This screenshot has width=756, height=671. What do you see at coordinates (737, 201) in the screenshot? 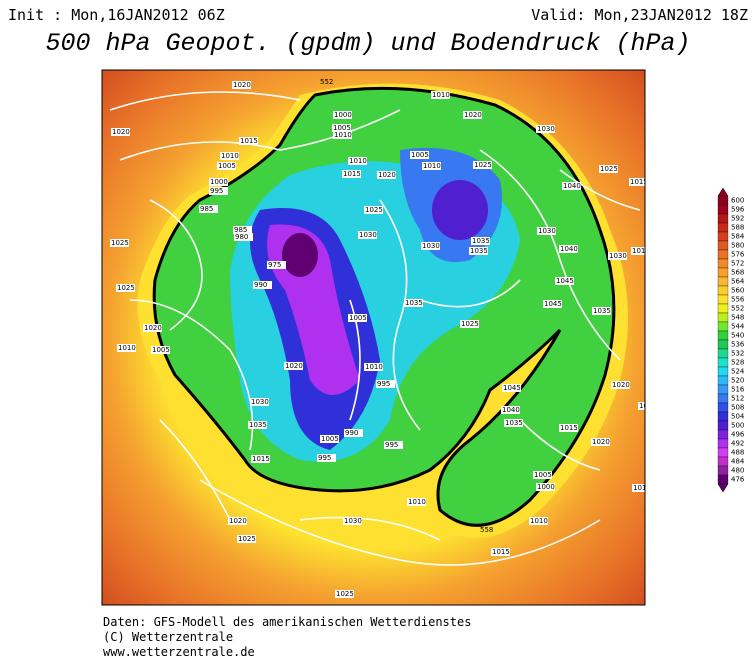
I see `colorbar-label: 600` at bounding box center [737, 201].